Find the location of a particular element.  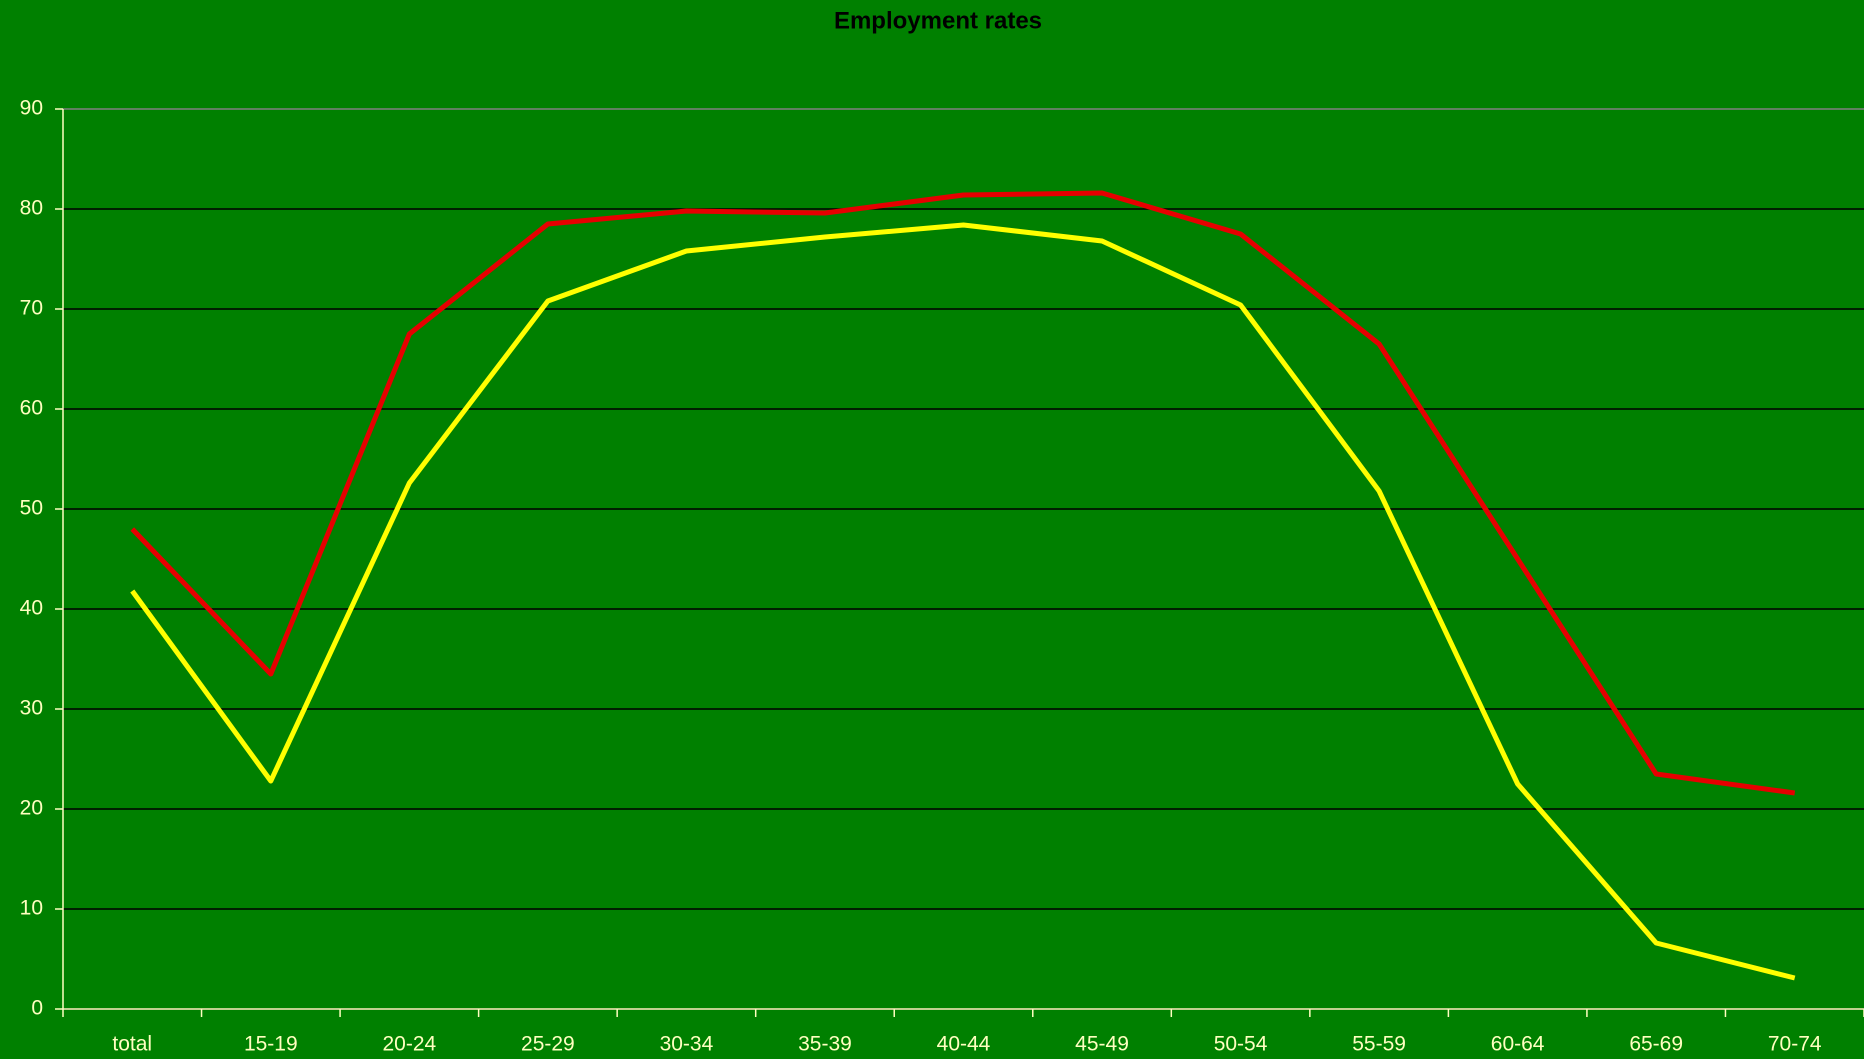

y-tick-label: 40 is located at coordinates (31, 608).